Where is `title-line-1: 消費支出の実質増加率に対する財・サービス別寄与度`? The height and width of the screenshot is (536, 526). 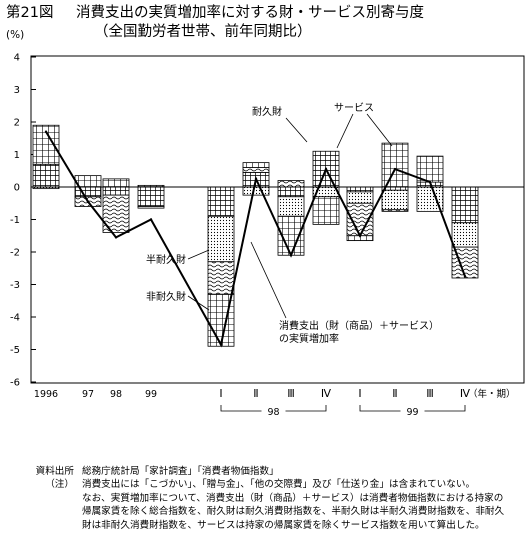
title-line-1: 消費支出の実質増加率に対する財・サービス別寄与度 is located at coordinates (250, 13).